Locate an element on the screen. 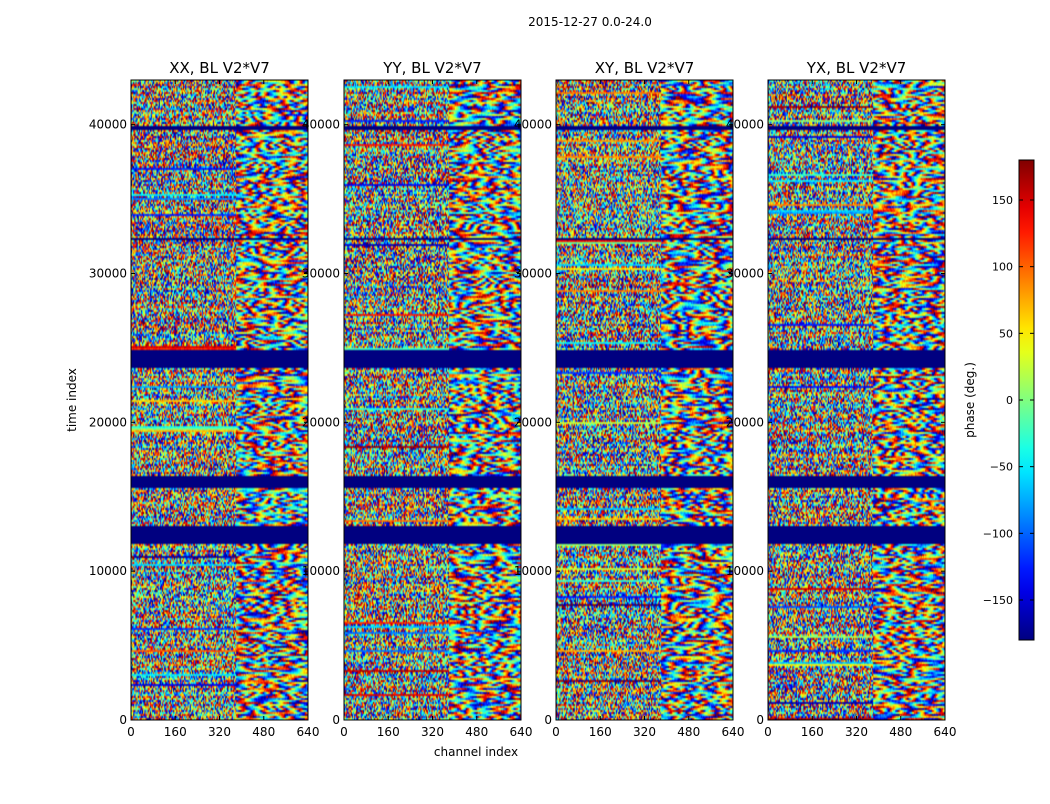 The image size is (1050, 804). heatmap-yx is located at coordinates (856, 400).